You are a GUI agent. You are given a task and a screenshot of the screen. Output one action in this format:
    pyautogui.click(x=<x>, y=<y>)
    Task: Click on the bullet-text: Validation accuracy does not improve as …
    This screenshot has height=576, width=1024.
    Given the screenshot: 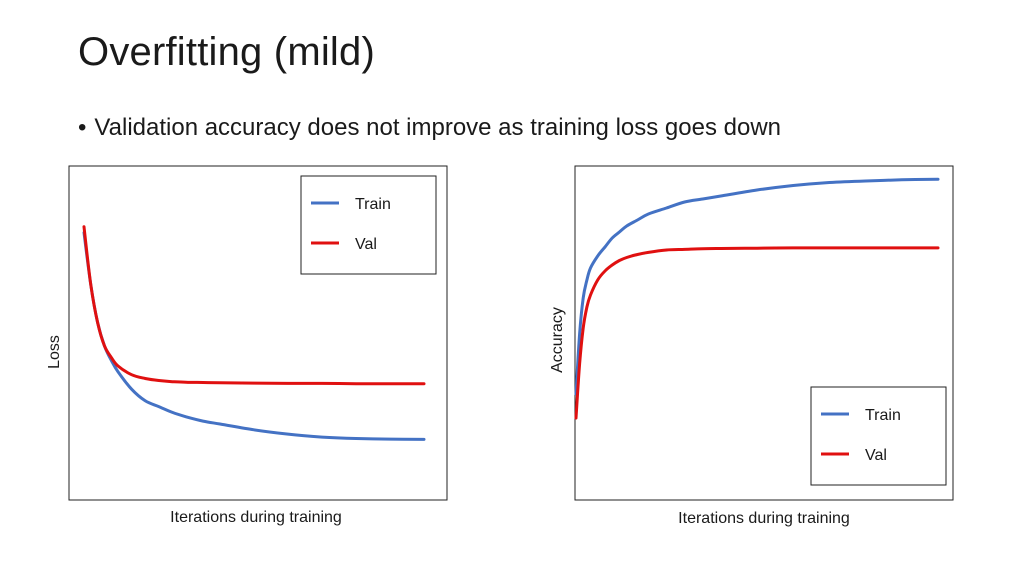 What is the action you would take?
    pyautogui.click(x=438, y=127)
    